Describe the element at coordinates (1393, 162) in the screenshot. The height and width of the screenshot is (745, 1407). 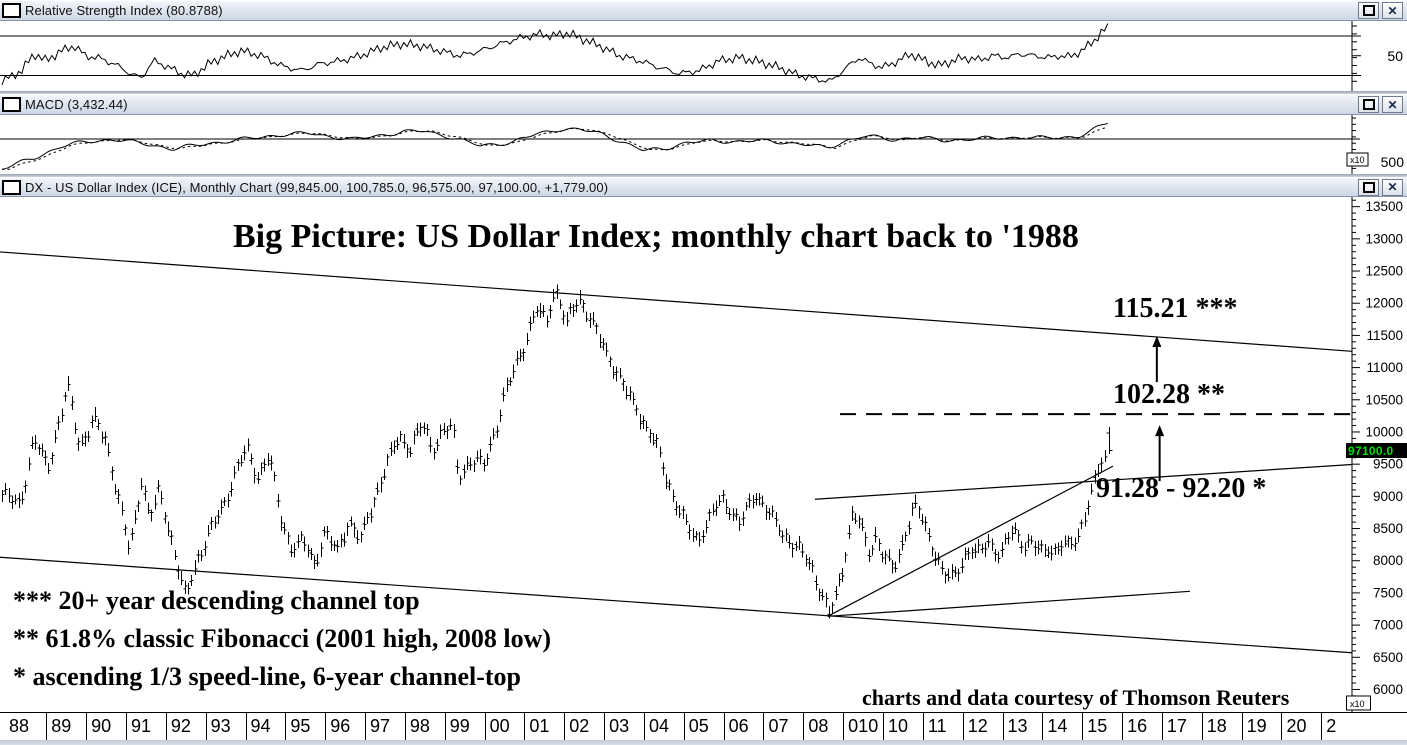
I see `macd-y-tick-label: 500` at that location.